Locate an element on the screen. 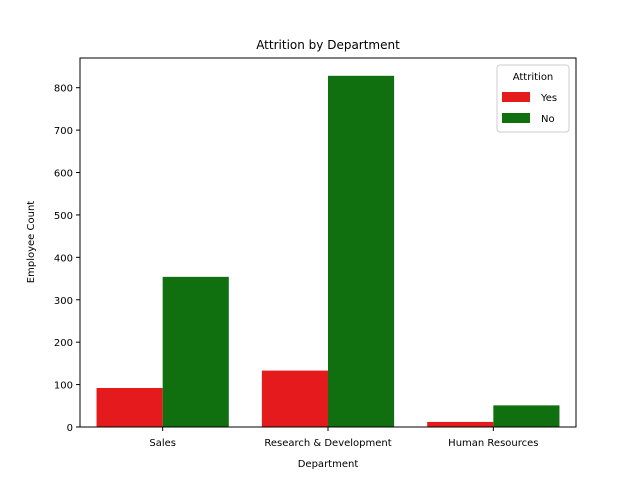  y-tick-label: 700 is located at coordinates (63, 131).